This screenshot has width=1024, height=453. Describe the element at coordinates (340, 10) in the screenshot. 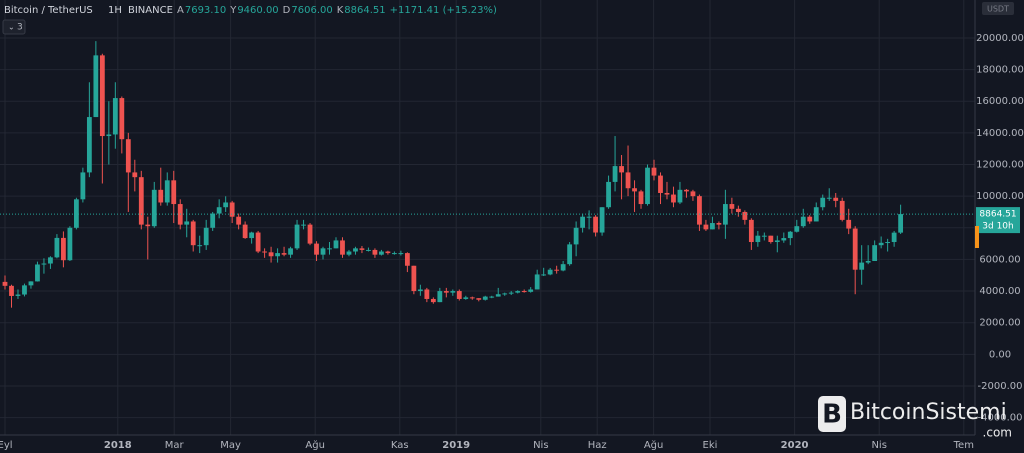

I see `ohlc-key: K` at that location.